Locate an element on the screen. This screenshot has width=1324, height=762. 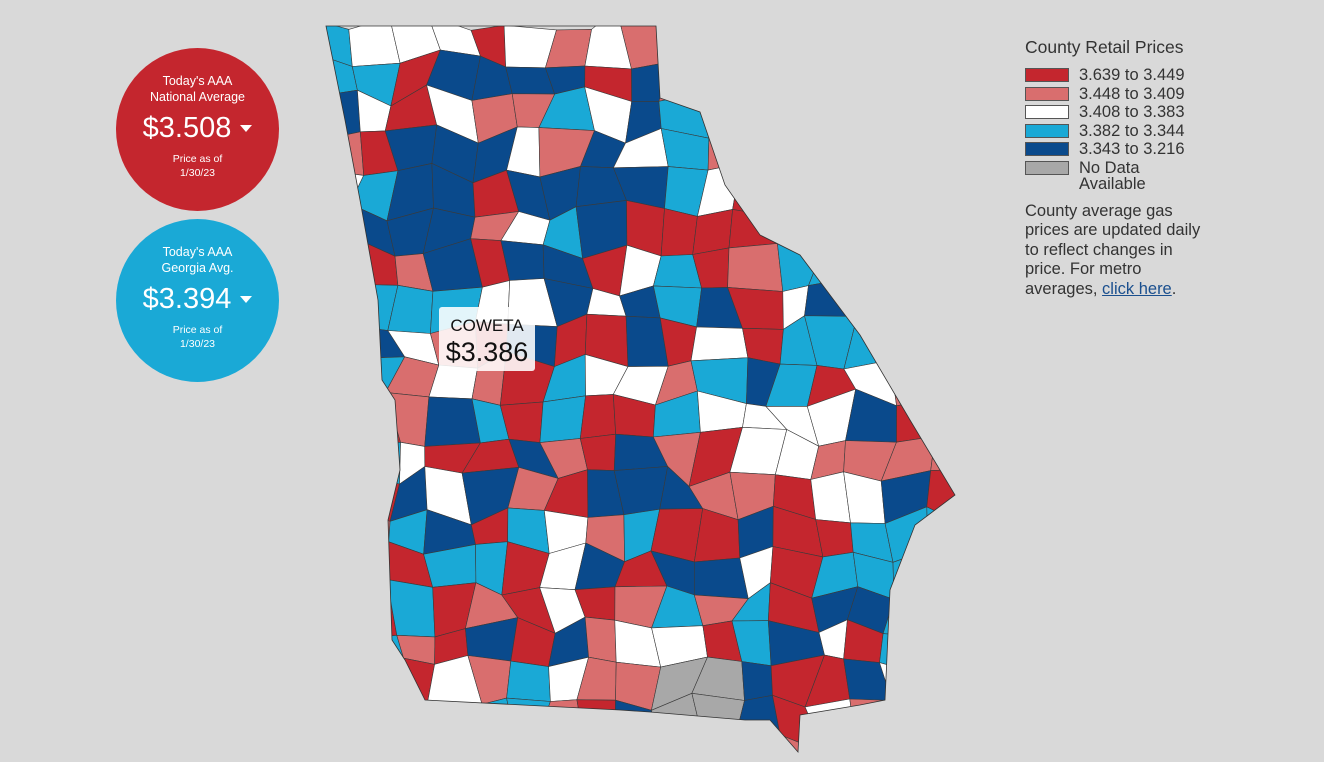
national-price: $3.508 is located at coordinates (198, 128).